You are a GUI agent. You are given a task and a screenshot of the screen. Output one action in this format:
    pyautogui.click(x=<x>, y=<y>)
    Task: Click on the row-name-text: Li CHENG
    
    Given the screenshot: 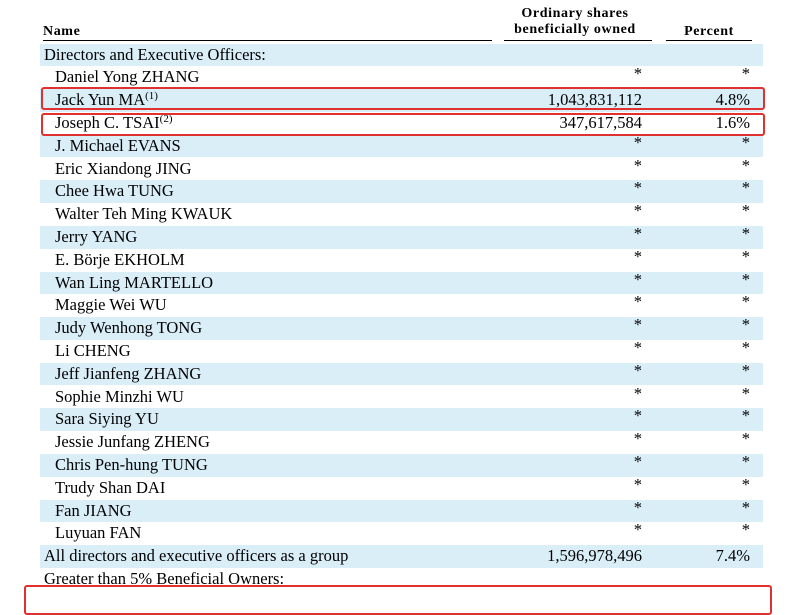 What is the action you would take?
    pyautogui.click(x=93, y=350)
    